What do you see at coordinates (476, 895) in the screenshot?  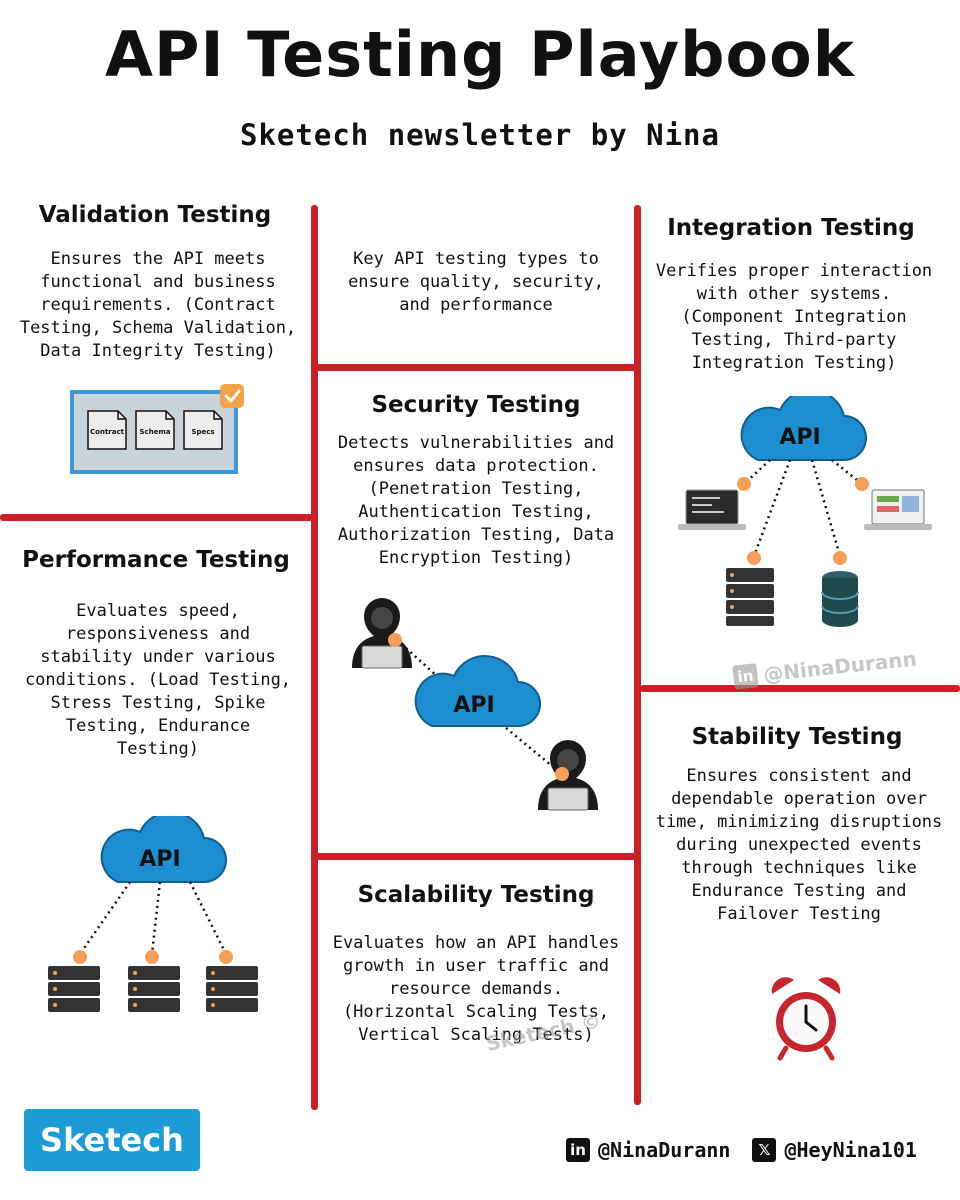 I see `scalability-title: Scalability Testing` at bounding box center [476, 895].